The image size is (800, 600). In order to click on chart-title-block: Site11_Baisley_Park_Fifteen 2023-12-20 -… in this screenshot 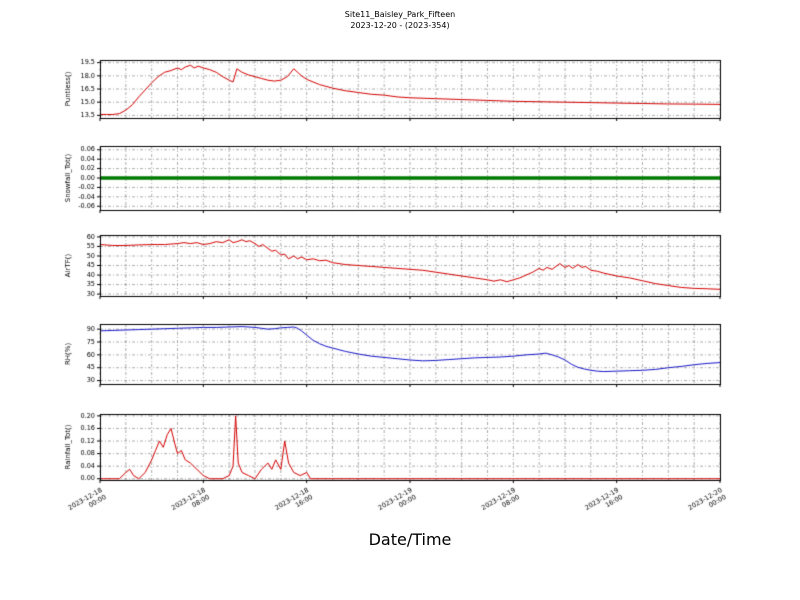, I will do `click(400, 20)`.